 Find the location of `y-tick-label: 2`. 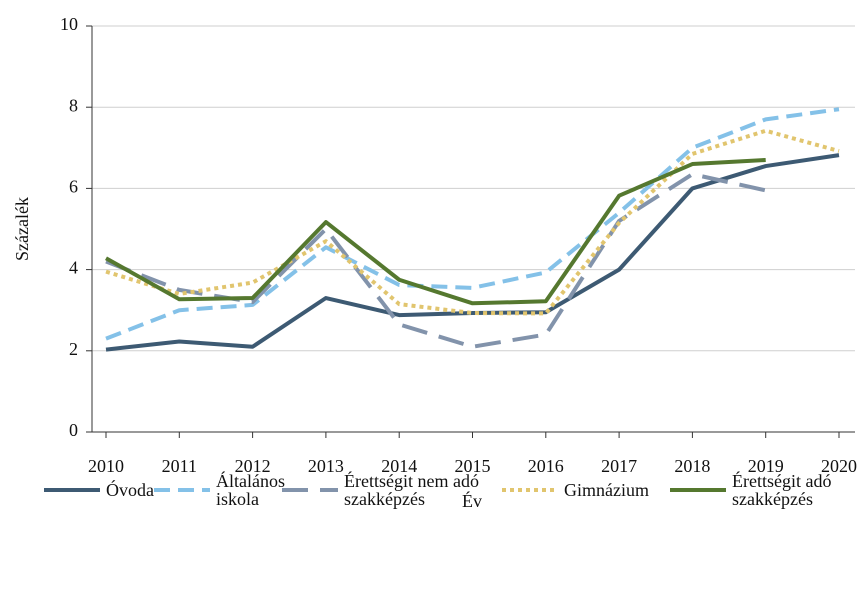

y-tick-label: 2 is located at coordinates (73, 349).